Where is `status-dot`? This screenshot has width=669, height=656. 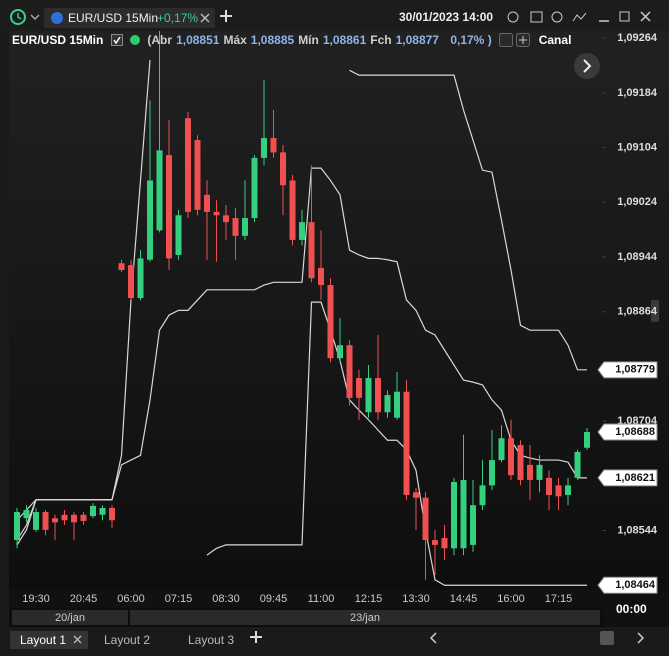
status-dot is located at coordinates (135, 40).